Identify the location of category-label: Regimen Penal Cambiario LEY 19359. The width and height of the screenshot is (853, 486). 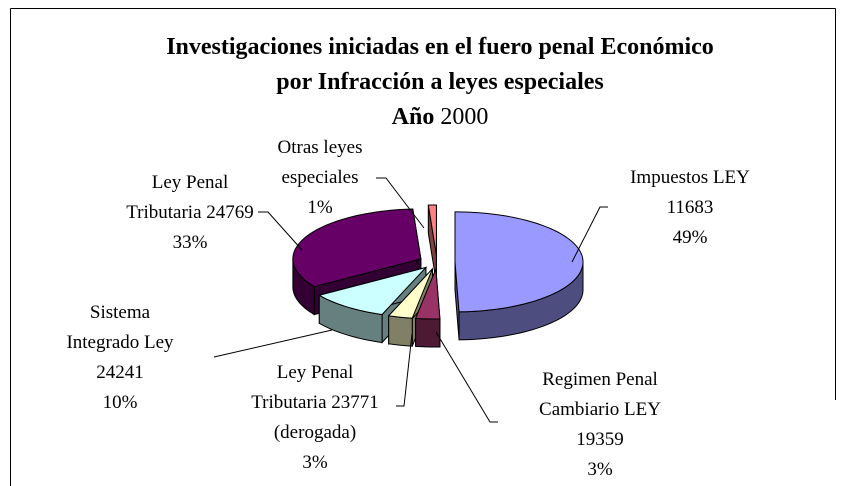
(600, 409).